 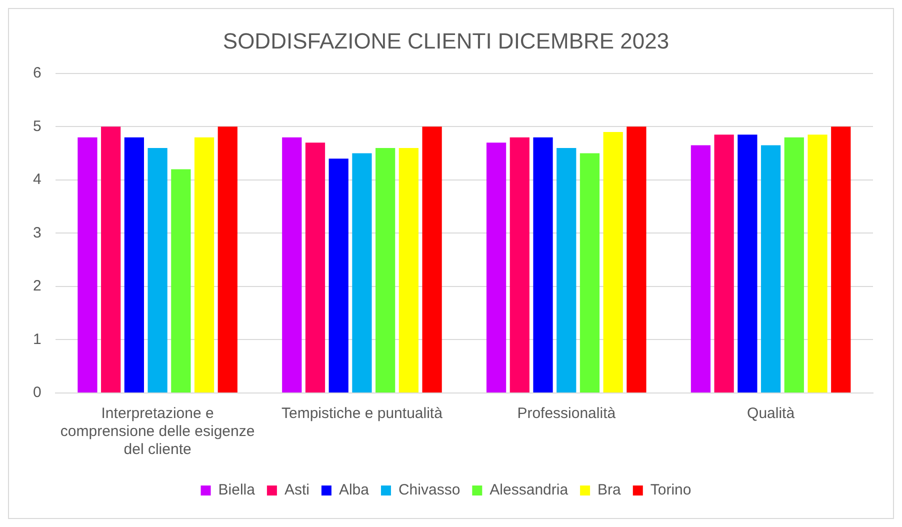 I want to click on x-tick-label: Tempistiche e puntualità, so click(x=362, y=413).